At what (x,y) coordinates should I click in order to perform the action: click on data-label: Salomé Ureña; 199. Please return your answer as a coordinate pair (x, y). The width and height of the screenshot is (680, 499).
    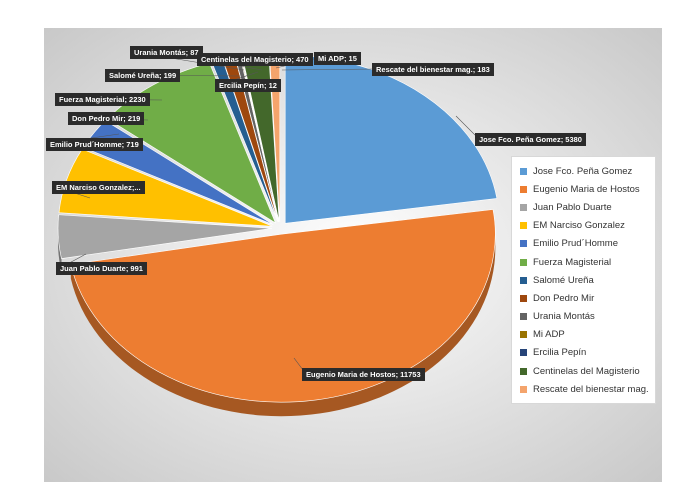
    Looking at the image, I should click on (143, 75).